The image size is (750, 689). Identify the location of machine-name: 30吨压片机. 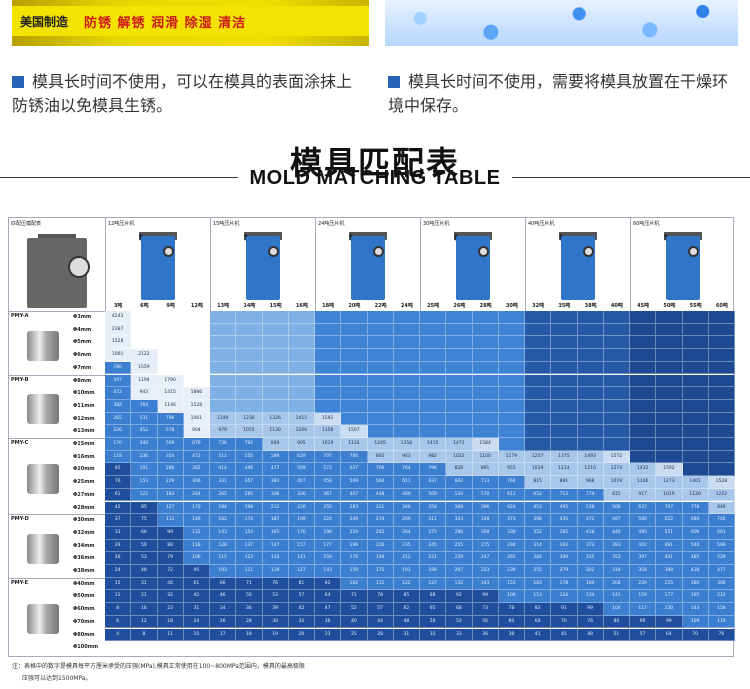
(436, 224).